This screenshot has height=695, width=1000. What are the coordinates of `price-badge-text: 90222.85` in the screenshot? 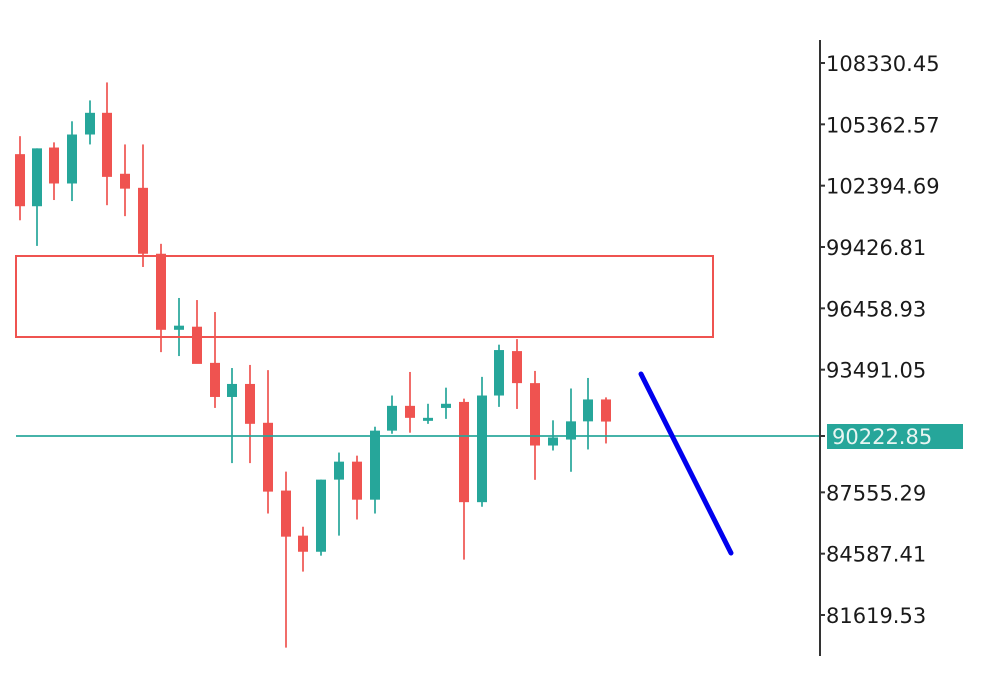 It's located at (882, 437).